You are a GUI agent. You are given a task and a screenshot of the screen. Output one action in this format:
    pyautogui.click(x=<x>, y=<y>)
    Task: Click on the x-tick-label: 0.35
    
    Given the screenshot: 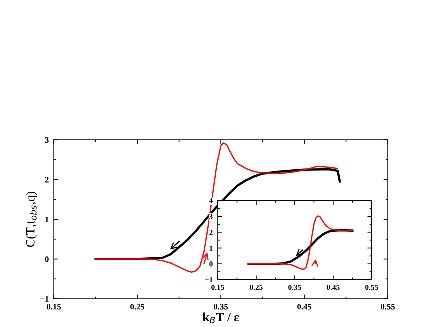 What is the action you would take?
    pyautogui.click(x=221, y=307)
    